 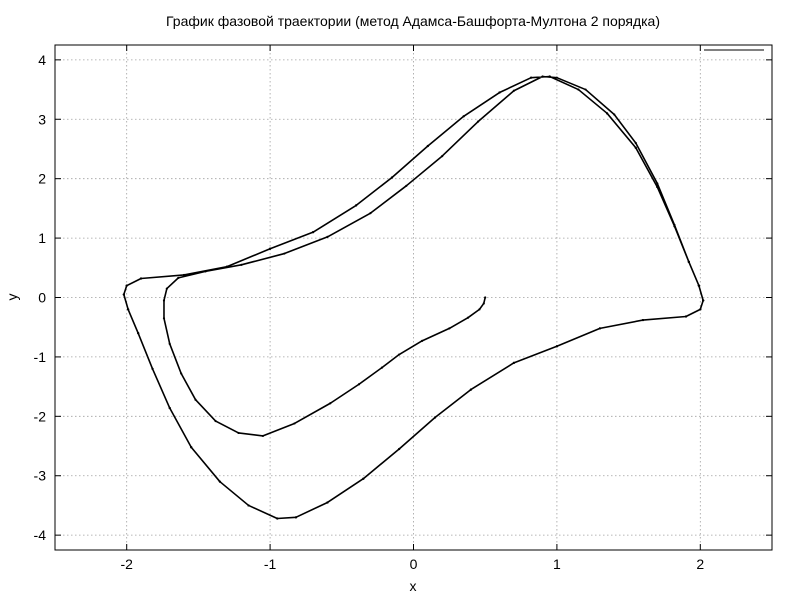 I want to click on y-tick-label: 2, so click(x=42, y=179).